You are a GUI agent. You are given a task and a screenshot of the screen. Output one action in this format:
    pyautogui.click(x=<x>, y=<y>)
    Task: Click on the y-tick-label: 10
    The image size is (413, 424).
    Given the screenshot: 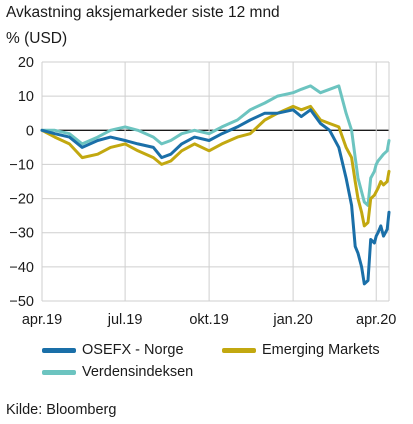 What is the action you would take?
    pyautogui.click(x=26, y=97)
    